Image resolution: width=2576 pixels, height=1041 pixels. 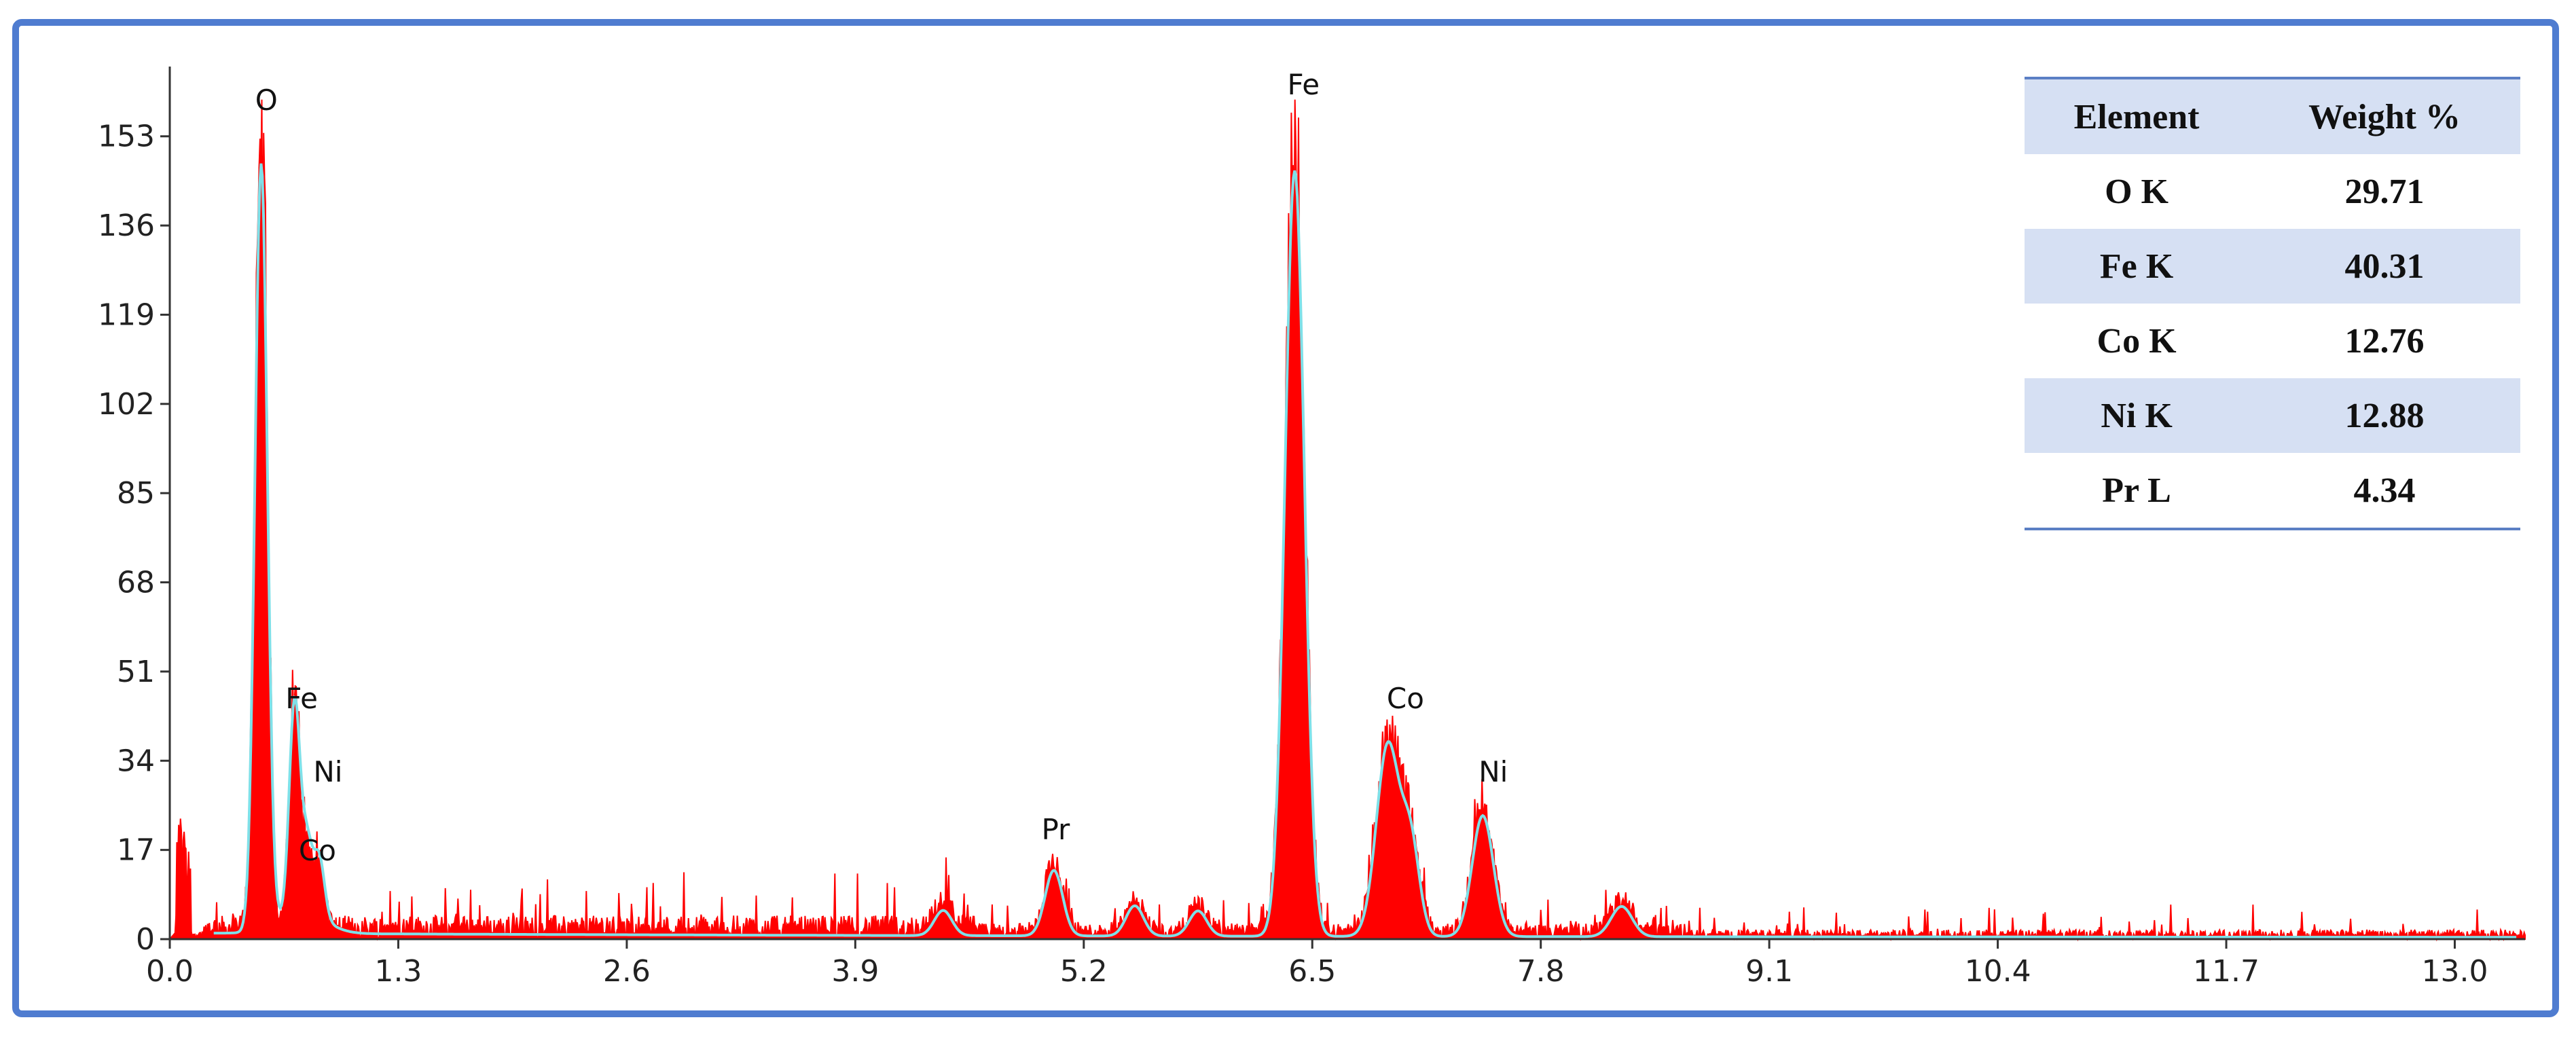 I want to click on table-cell-weight: 12.88, so click(x=2384, y=416).